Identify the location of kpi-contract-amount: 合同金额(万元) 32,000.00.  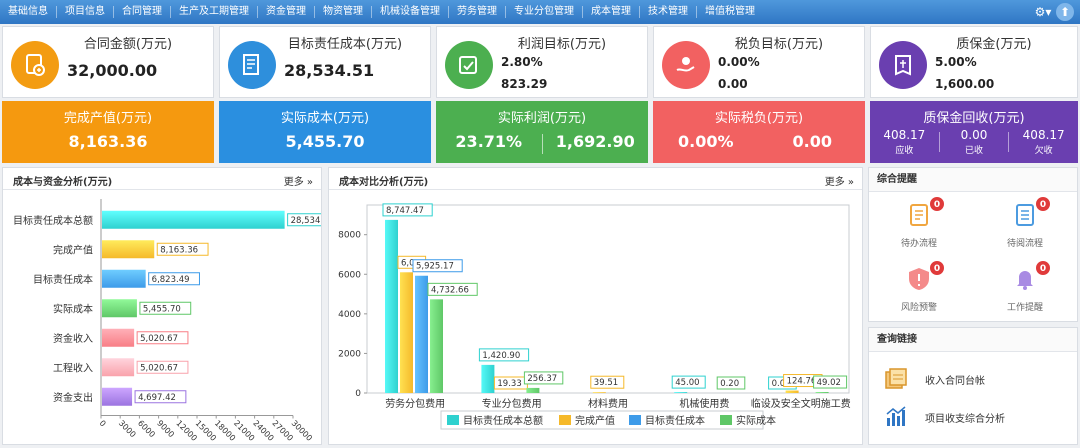
(108, 62).